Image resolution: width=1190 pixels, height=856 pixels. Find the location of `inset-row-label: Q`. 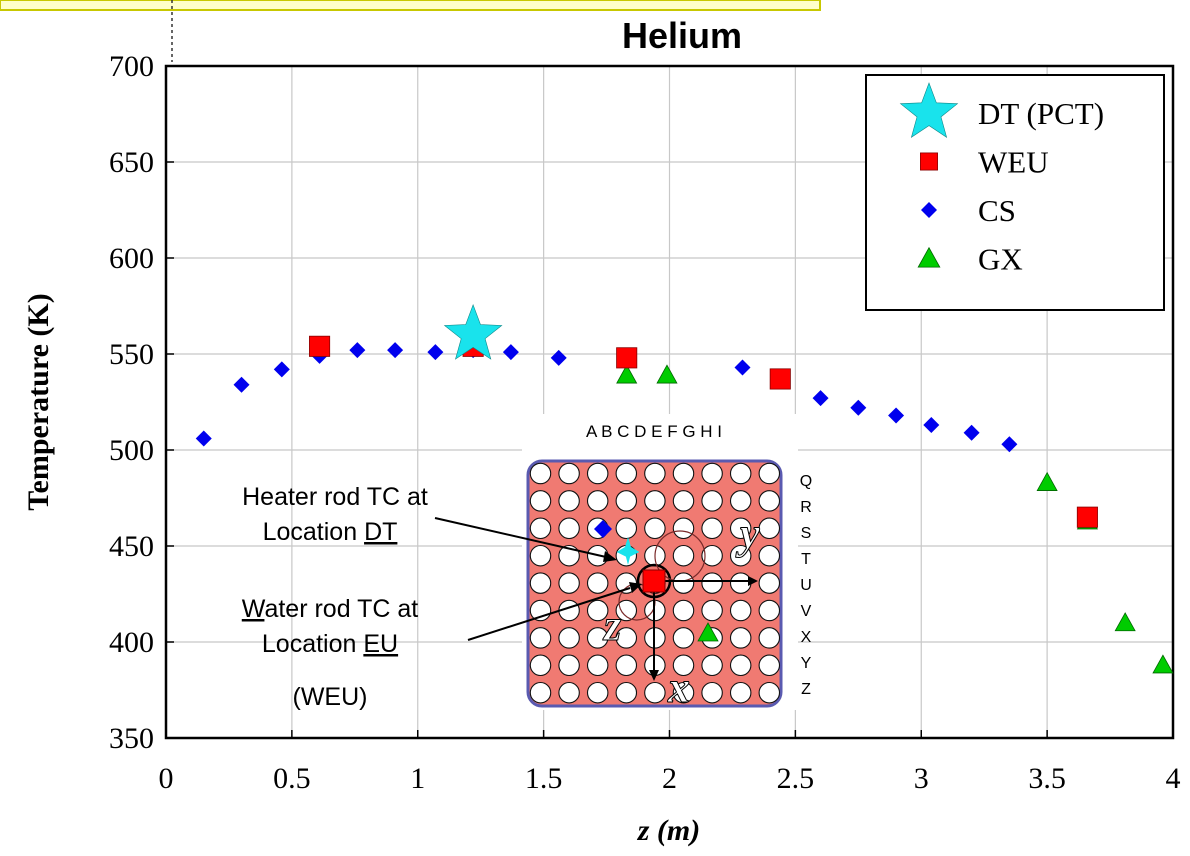

inset-row-label: Q is located at coordinates (806, 481).